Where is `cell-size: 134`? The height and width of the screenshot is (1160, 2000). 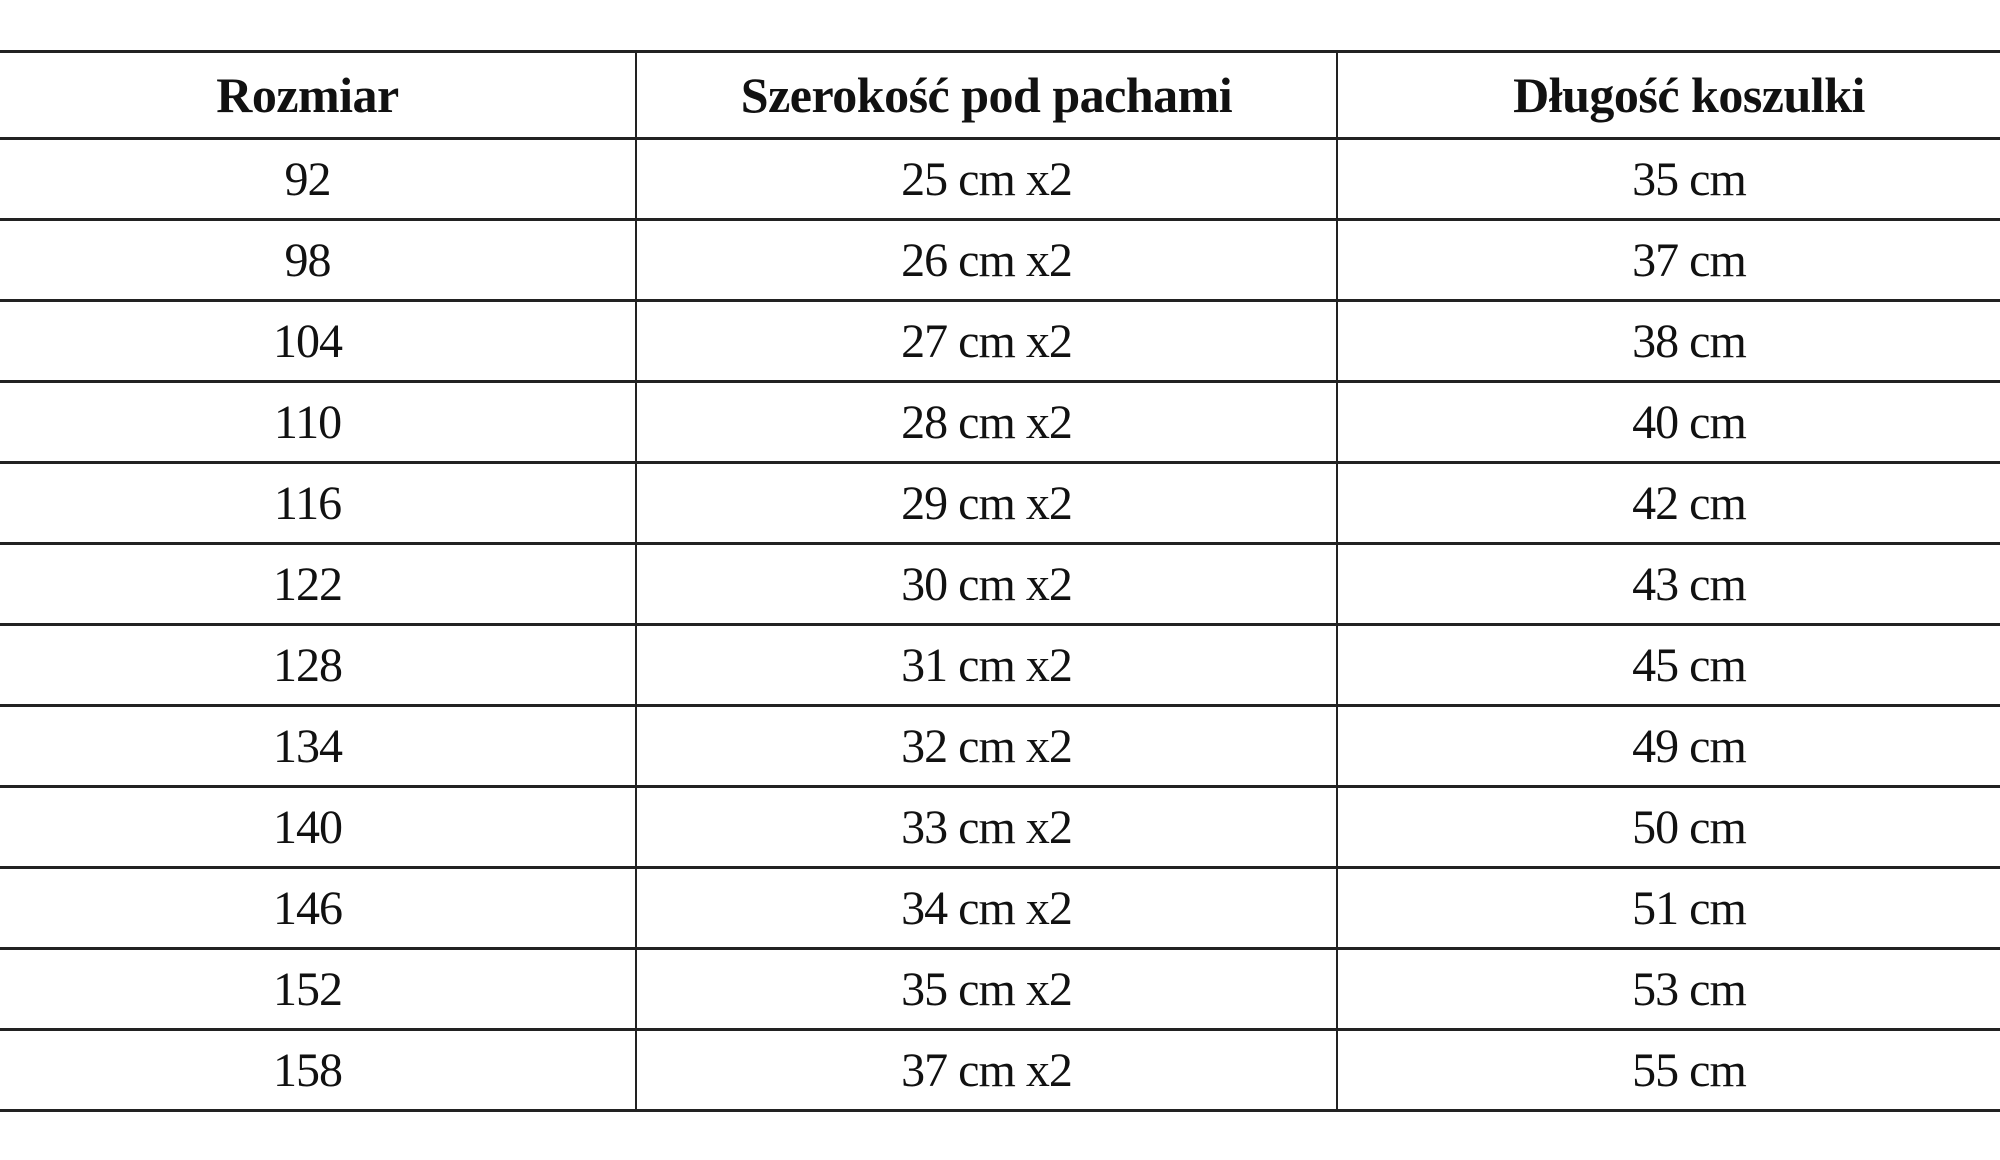
cell-size: 134 is located at coordinates (318, 746).